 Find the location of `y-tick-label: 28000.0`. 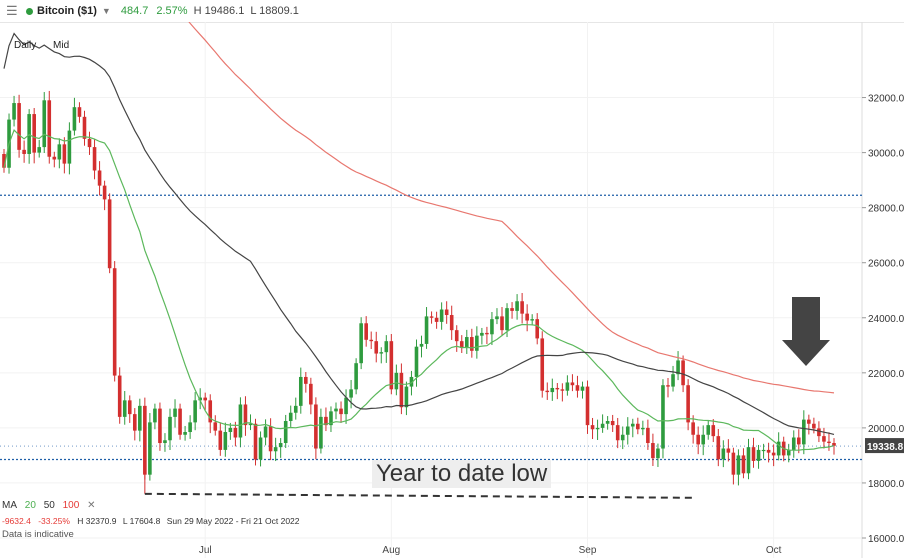

y-tick-label: 28000.0 is located at coordinates (886, 209).